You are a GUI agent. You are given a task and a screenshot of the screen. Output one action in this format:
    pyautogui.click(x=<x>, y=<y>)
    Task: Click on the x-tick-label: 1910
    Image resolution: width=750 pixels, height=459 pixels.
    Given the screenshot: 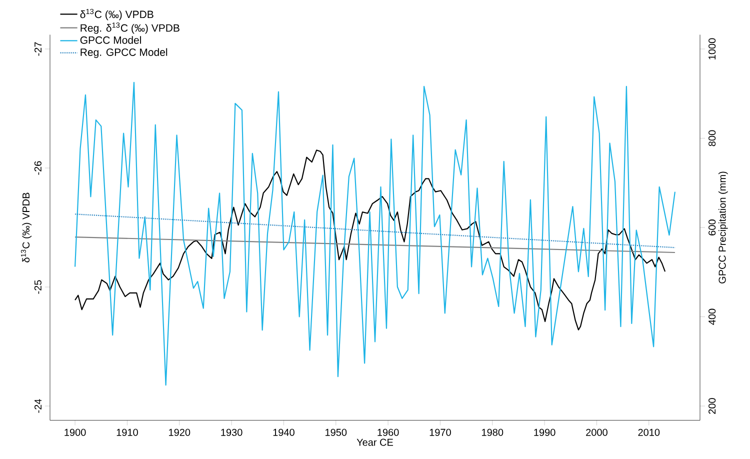 What is the action you would take?
    pyautogui.click(x=127, y=432)
    